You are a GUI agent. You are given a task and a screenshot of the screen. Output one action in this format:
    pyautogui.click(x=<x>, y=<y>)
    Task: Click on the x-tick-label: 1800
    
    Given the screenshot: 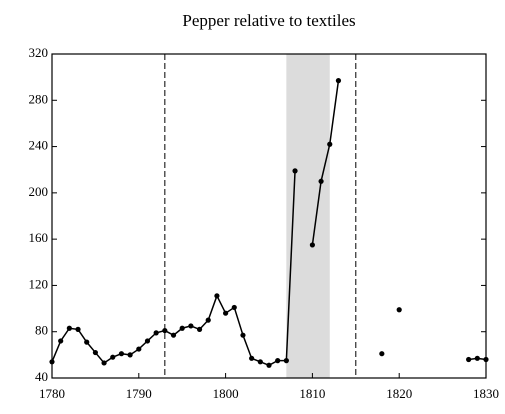 What is the action you would take?
    pyautogui.click(x=226, y=393)
    